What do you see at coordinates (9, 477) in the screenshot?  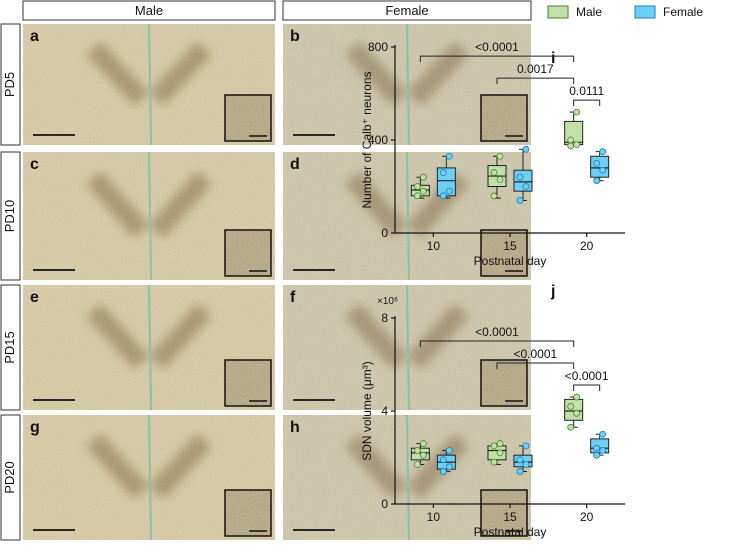 I see `row-label: PD20` at bounding box center [9, 477].